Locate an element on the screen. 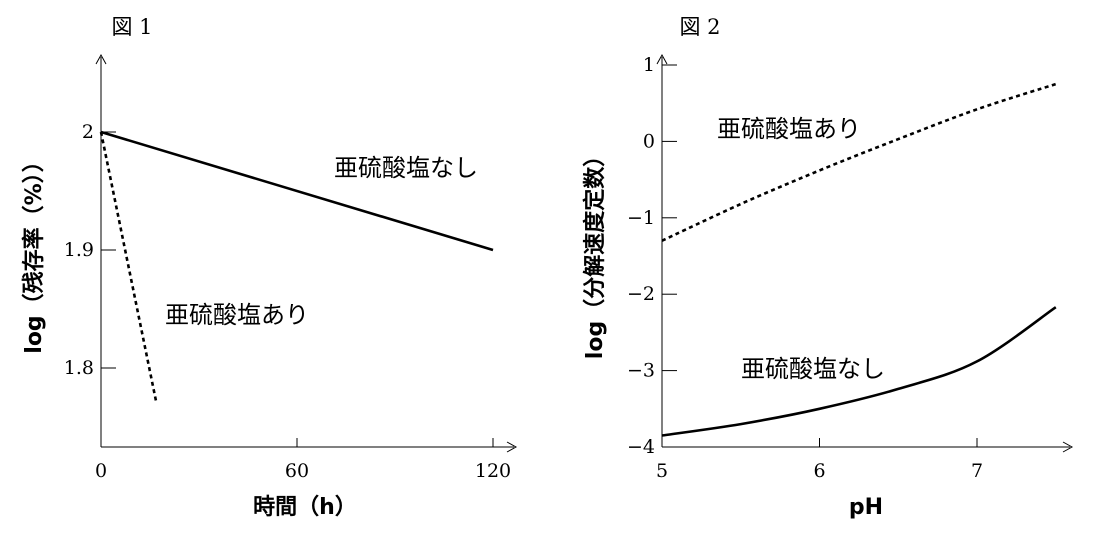 The image size is (1096, 533). chart-2-y-tick-label: −4 is located at coordinates (641, 447).